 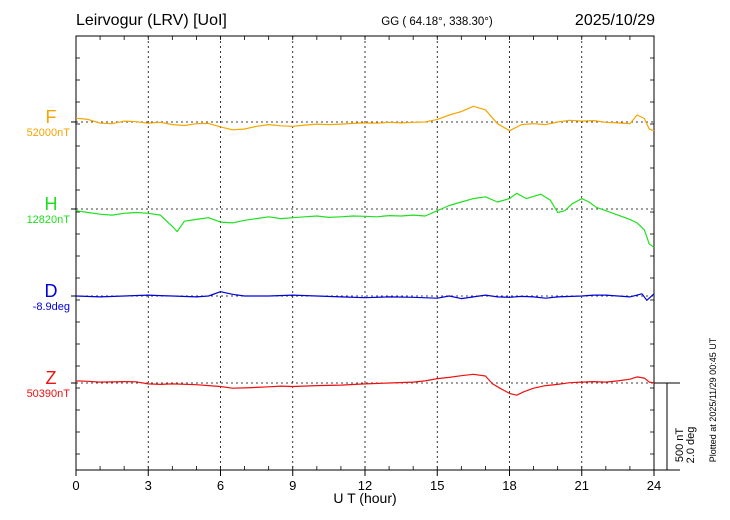 What do you see at coordinates (675, 426) in the screenshot?
I see `scale-bar: 500 nT 2.0 deg` at bounding box center [675, 426].